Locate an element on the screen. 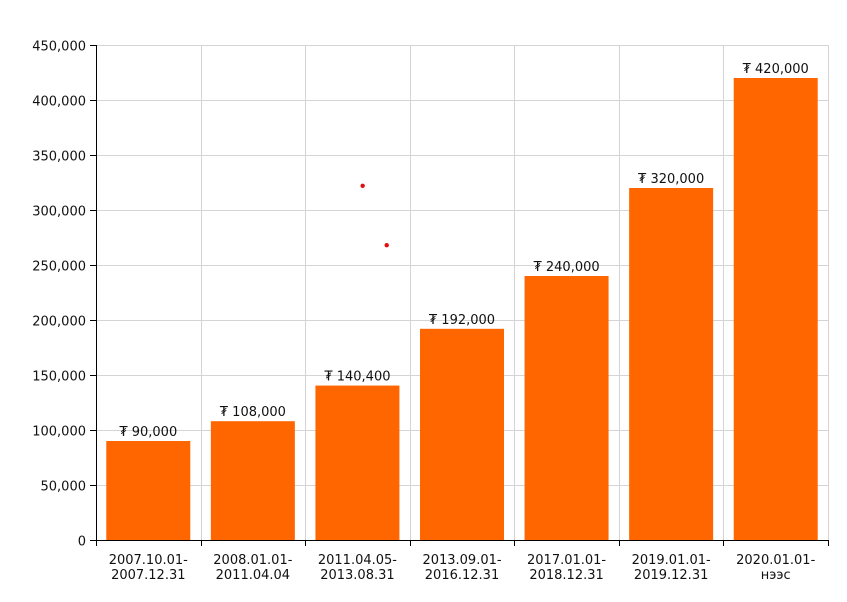 Image resolution: width=847 pixels, height=602 pixels. y-tick-label: 300,000 is located at coordinates (59, 212).